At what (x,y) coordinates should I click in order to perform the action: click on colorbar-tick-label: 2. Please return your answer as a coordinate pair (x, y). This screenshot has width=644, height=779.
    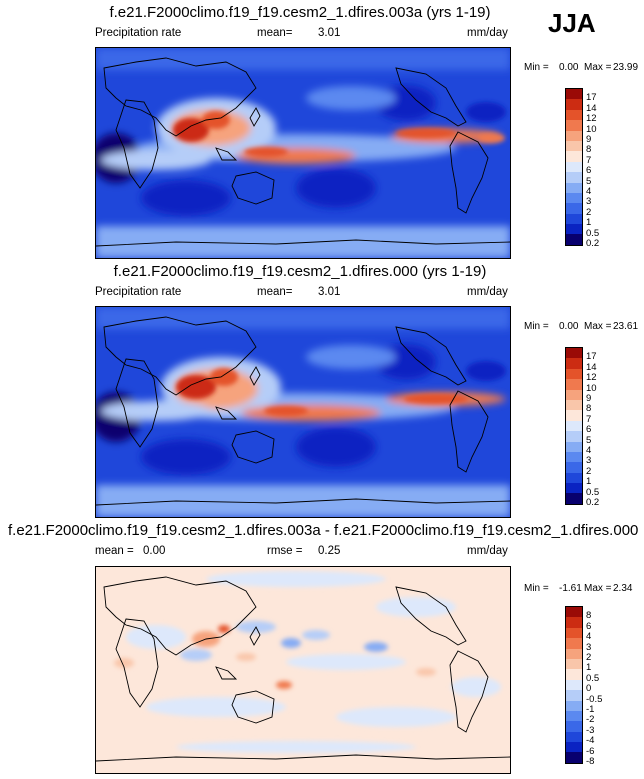
    Looking at the image, I should click on (589, 212).